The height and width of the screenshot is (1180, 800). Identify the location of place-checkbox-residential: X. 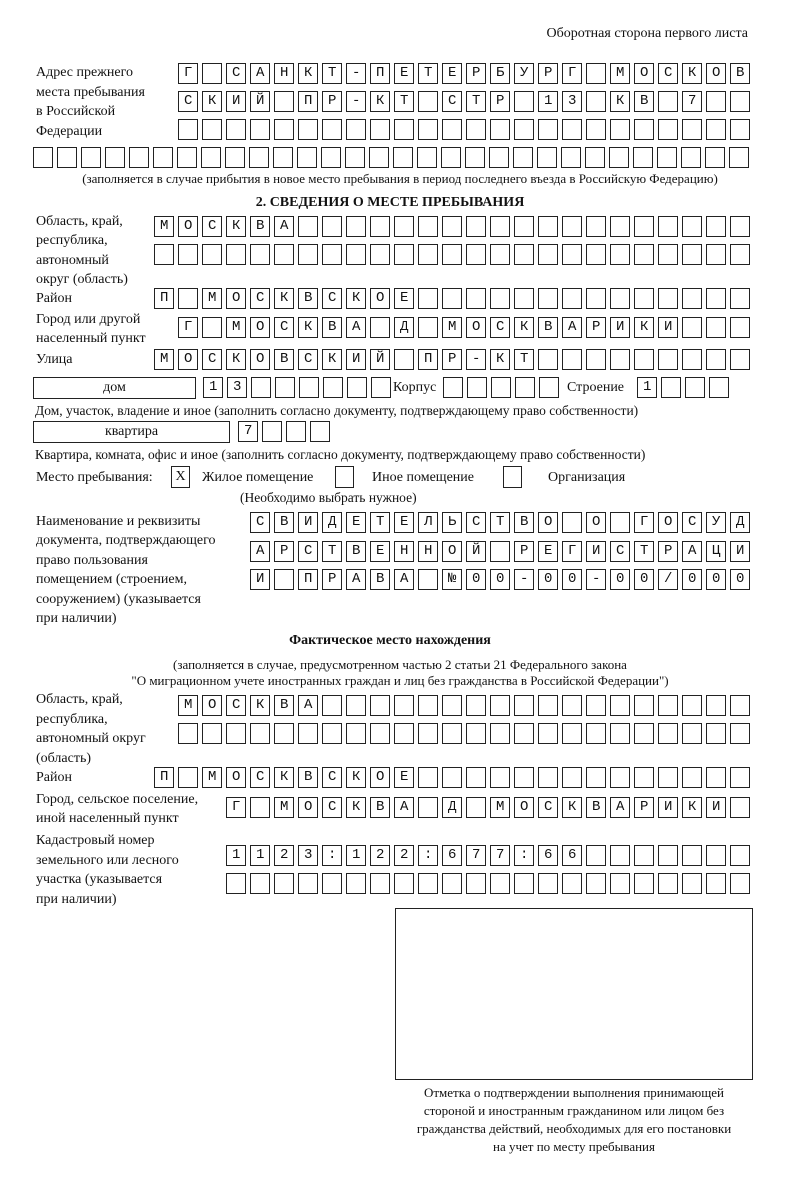
(180, 477).